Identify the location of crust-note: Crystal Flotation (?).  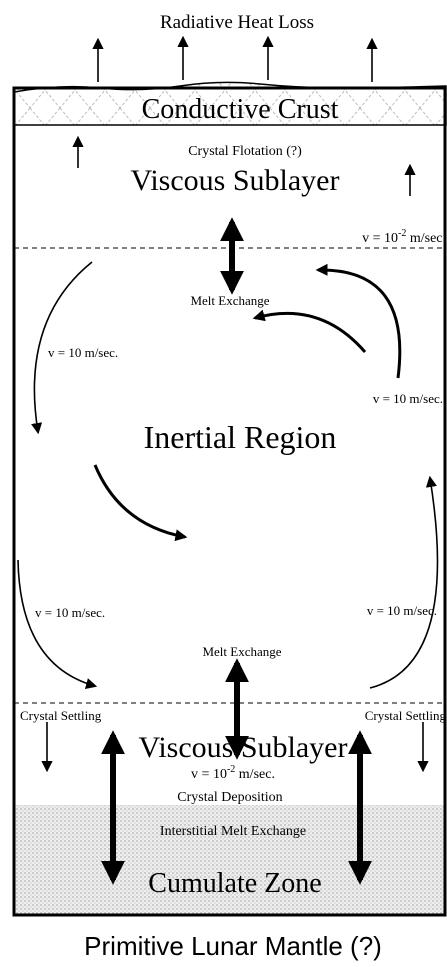
(245, 151).